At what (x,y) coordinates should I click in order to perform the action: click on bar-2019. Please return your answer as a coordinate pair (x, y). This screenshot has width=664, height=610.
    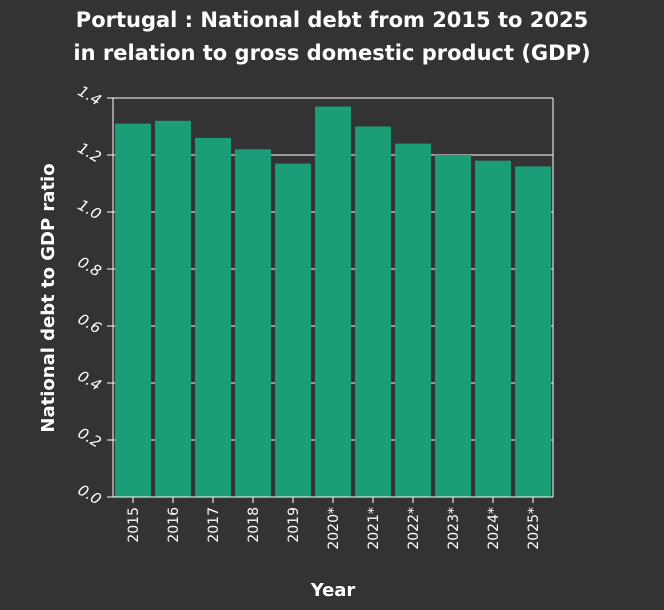
    Looking at the image, I should click on (293, 330).